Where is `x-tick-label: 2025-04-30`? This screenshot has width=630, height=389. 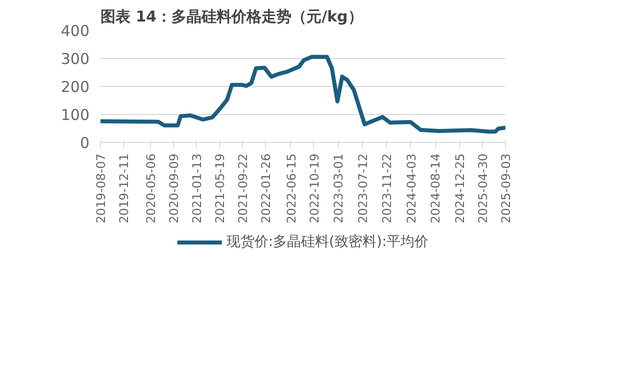
x-tick-label: 2025-04-30 is located at coordinates (483, 188).